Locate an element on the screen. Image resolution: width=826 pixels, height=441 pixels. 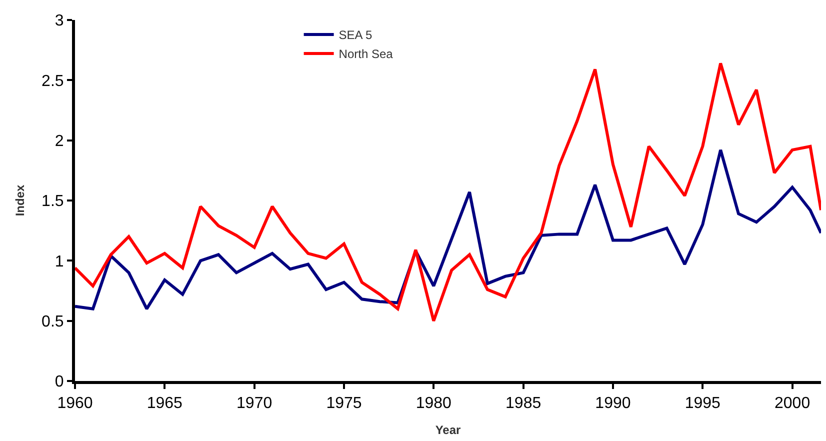
y-tick-label: 2 is located at coordinates (59, 141).